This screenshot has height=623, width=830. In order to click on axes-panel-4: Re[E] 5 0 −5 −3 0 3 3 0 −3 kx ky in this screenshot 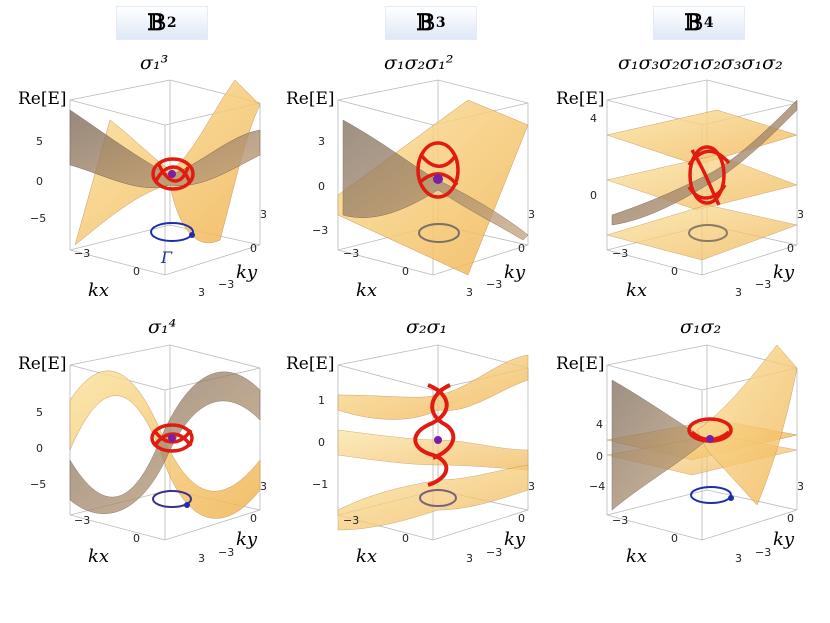, I will do `click(142, 460)`.